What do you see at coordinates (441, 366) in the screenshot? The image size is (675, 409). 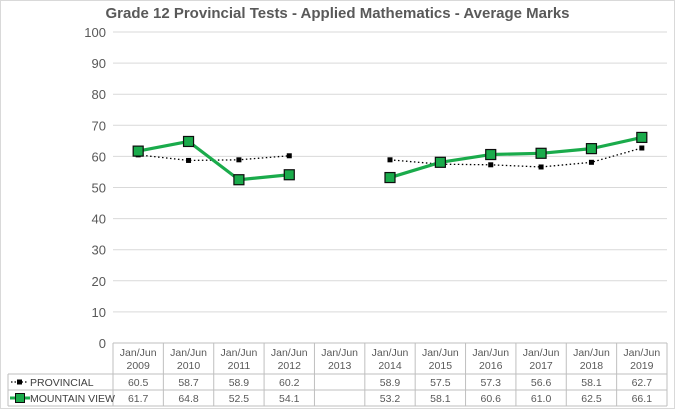 I see `x-category-label: 2015` at bounding box center [441, 366].